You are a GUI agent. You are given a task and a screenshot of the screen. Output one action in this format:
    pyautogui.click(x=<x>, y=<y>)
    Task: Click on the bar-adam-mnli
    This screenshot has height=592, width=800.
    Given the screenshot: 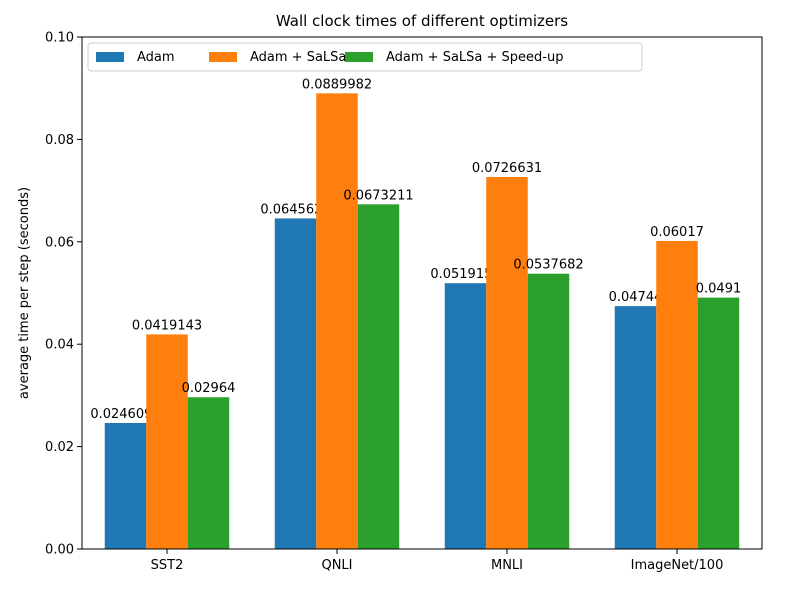 What is the action you would take?
    pyautogui.click(x=465, y=416)
    